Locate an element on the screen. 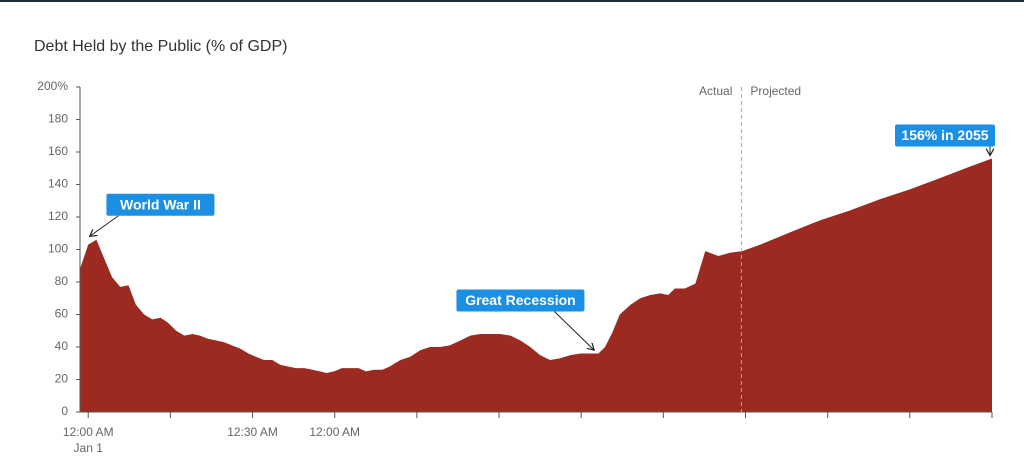 The height and width of the screenshot is (468, 1024). y-tick-label: 0 is located at coordinates (64, 411).